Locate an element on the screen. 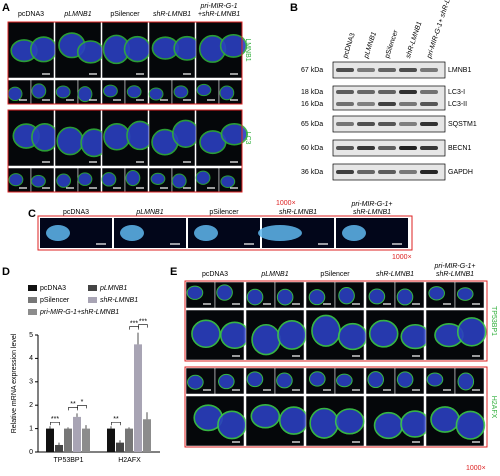 The width and height of the screenshot is (500, 476). marker-label: 67 kDa is located at coordinates (312, 70).